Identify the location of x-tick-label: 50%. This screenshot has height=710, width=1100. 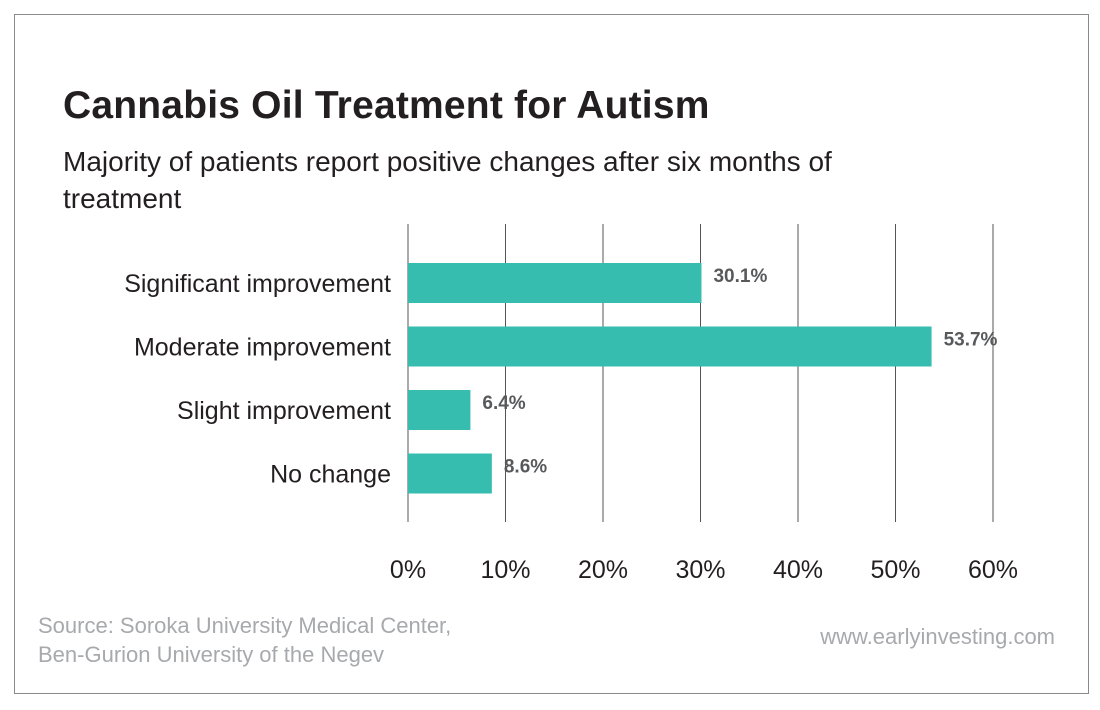
(895, 570).